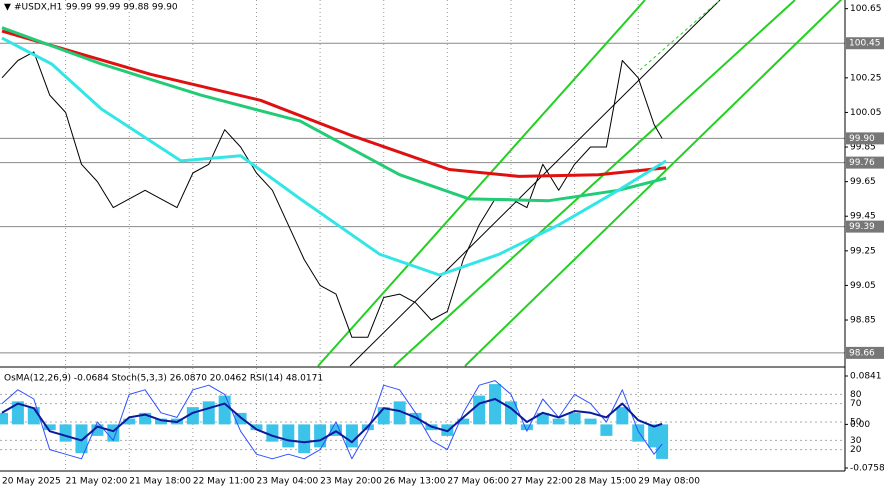  Describe the element at coordinates (287, 482) in the screenshot. I see `x-tick-label: 23 May 04:00` at that location.